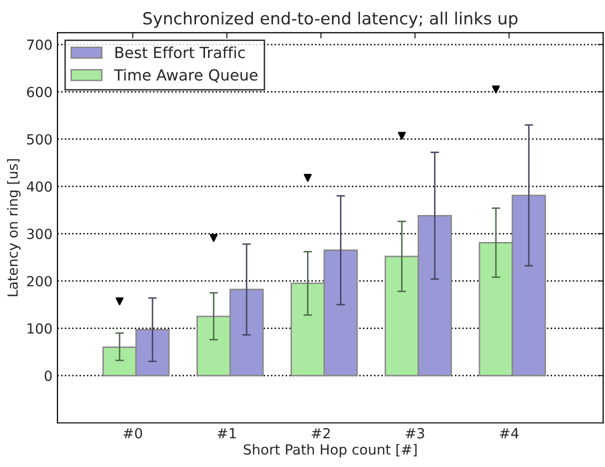  Describe the element at coordinates (39, 92) in the screenshot. I see `y-tick-label: 600` at that location.